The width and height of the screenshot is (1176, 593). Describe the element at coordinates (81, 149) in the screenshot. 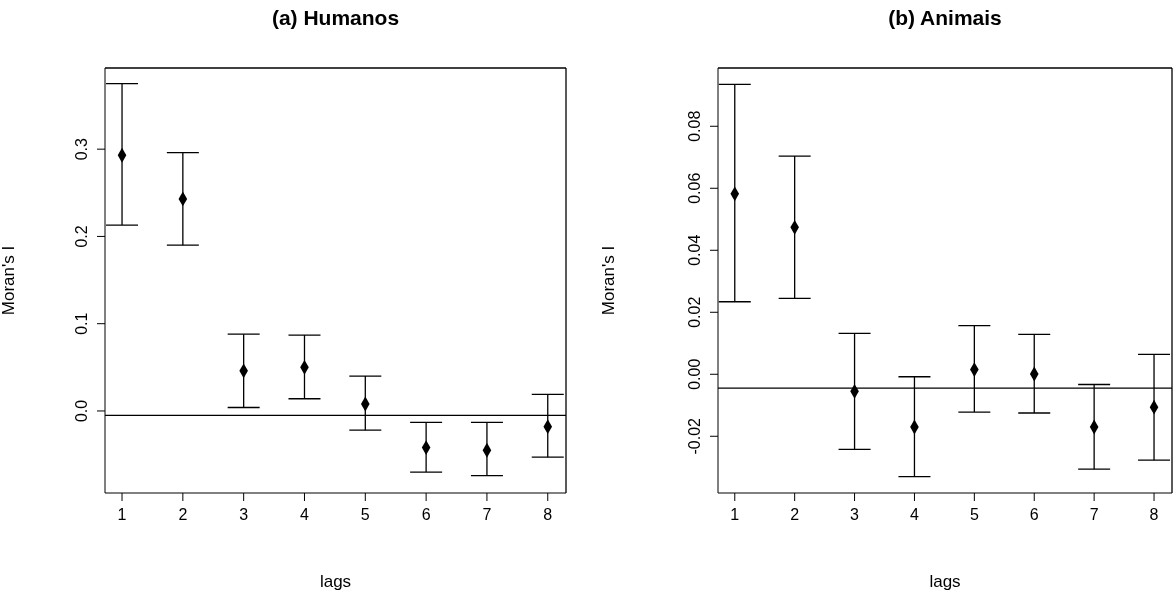

I see `y-tick-label: 0.3` at that location.